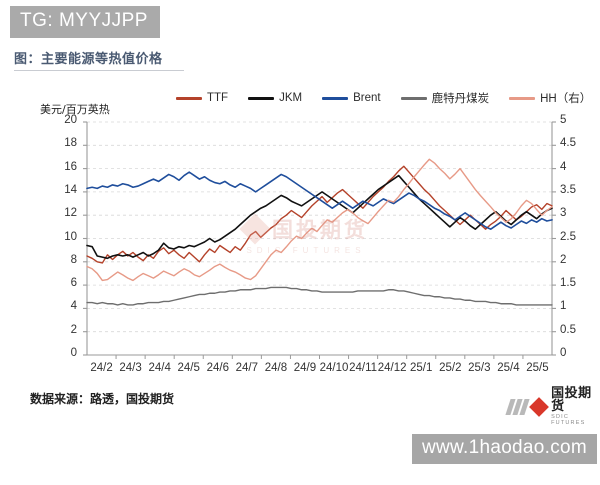  I want to click on brand-logo: 国投期货 SDIC FUTURES, so click(552, 406).